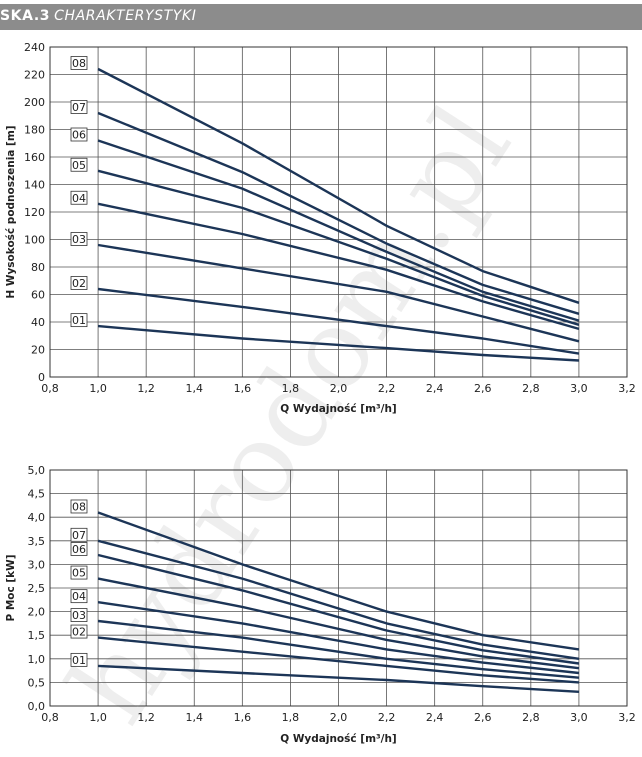 The width and height of the screenshot is (642, 757). I want to click on y-tick-label: 3,0, so click(37, 564).